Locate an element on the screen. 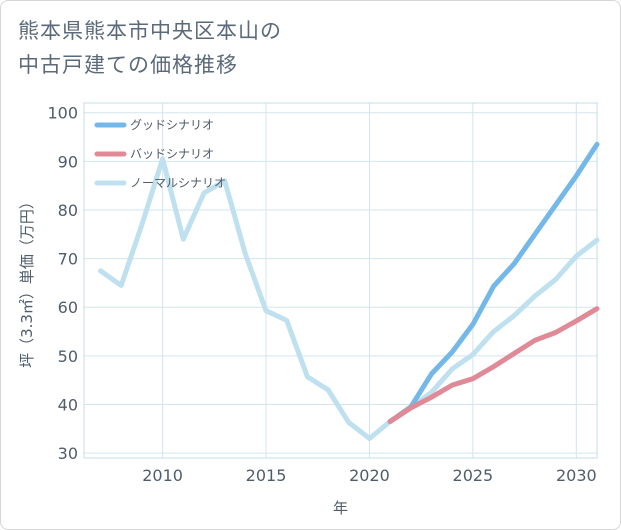 This screenshot has width=621, height=530. x-tick-labels: 2010 2015 2020 2025 2030 is located at coordinates (369, 475).